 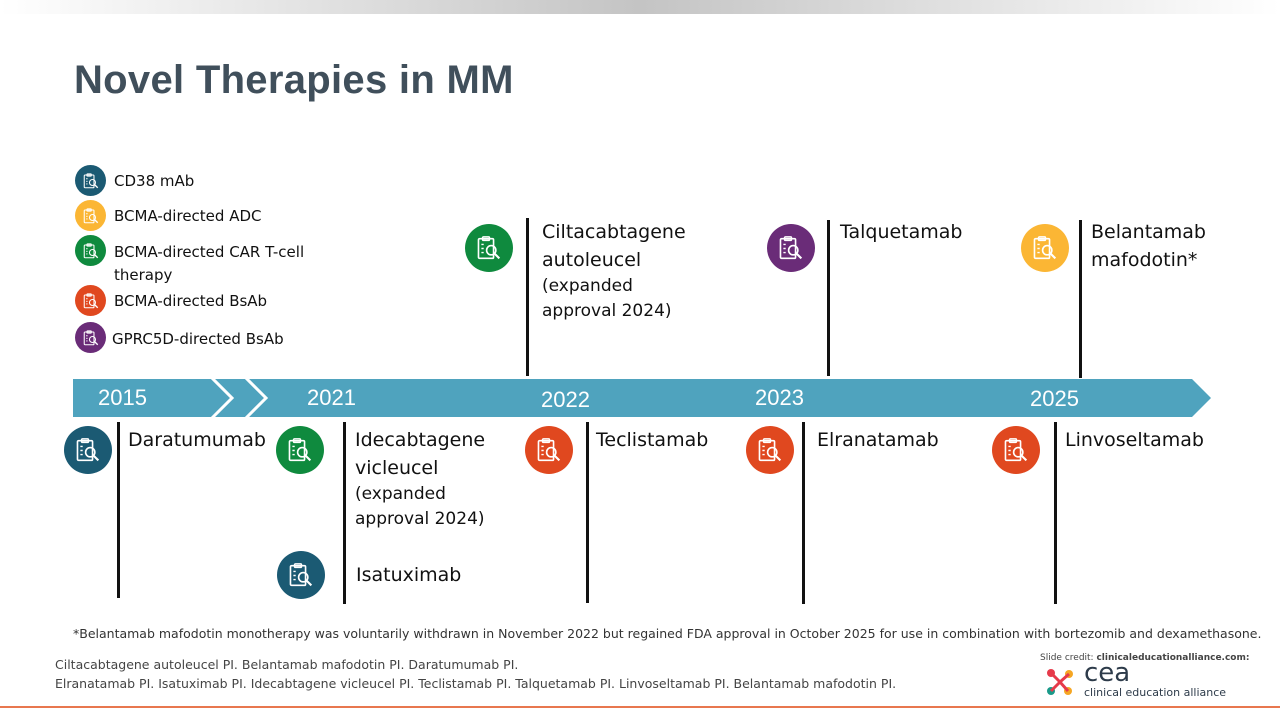 What do you see at coordinates (198, 339) in the screenshot?
I see `legend-label: GPRC5D-directed BsAb` at bounding box center [198, 339].